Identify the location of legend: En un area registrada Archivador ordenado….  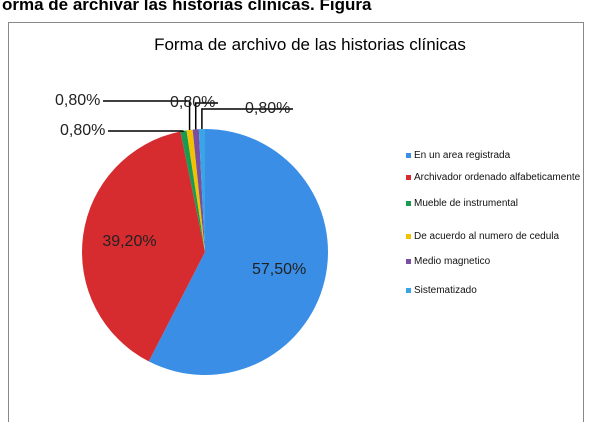
(496, 223).